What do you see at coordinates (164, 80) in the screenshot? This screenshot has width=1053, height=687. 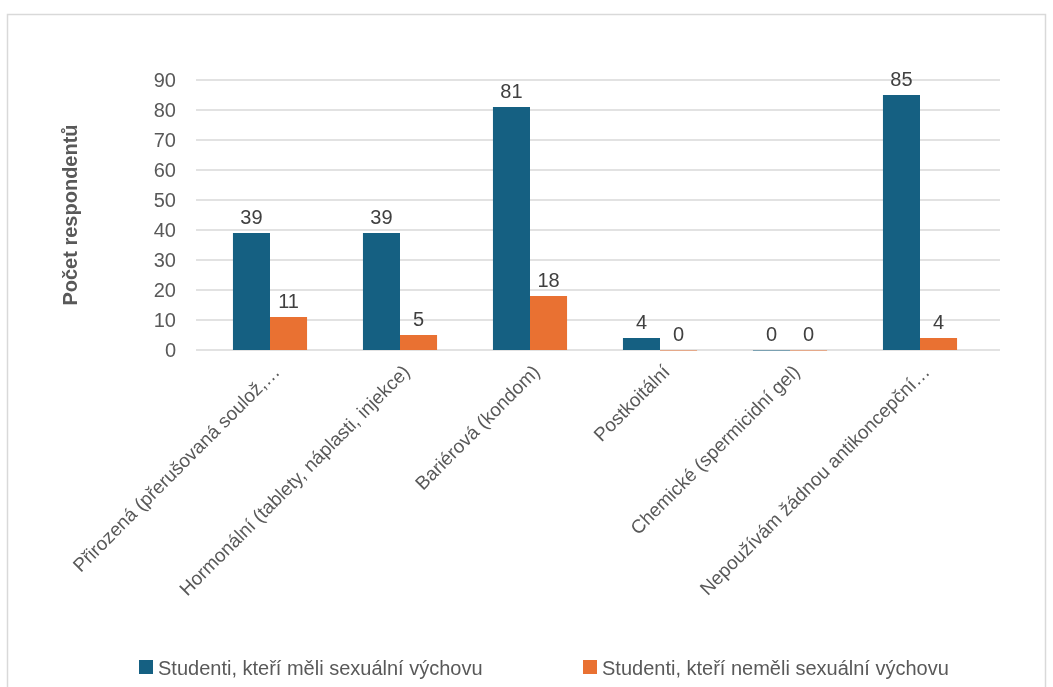 I see `y-tick-label: 90` at bounding box center [164, 80].